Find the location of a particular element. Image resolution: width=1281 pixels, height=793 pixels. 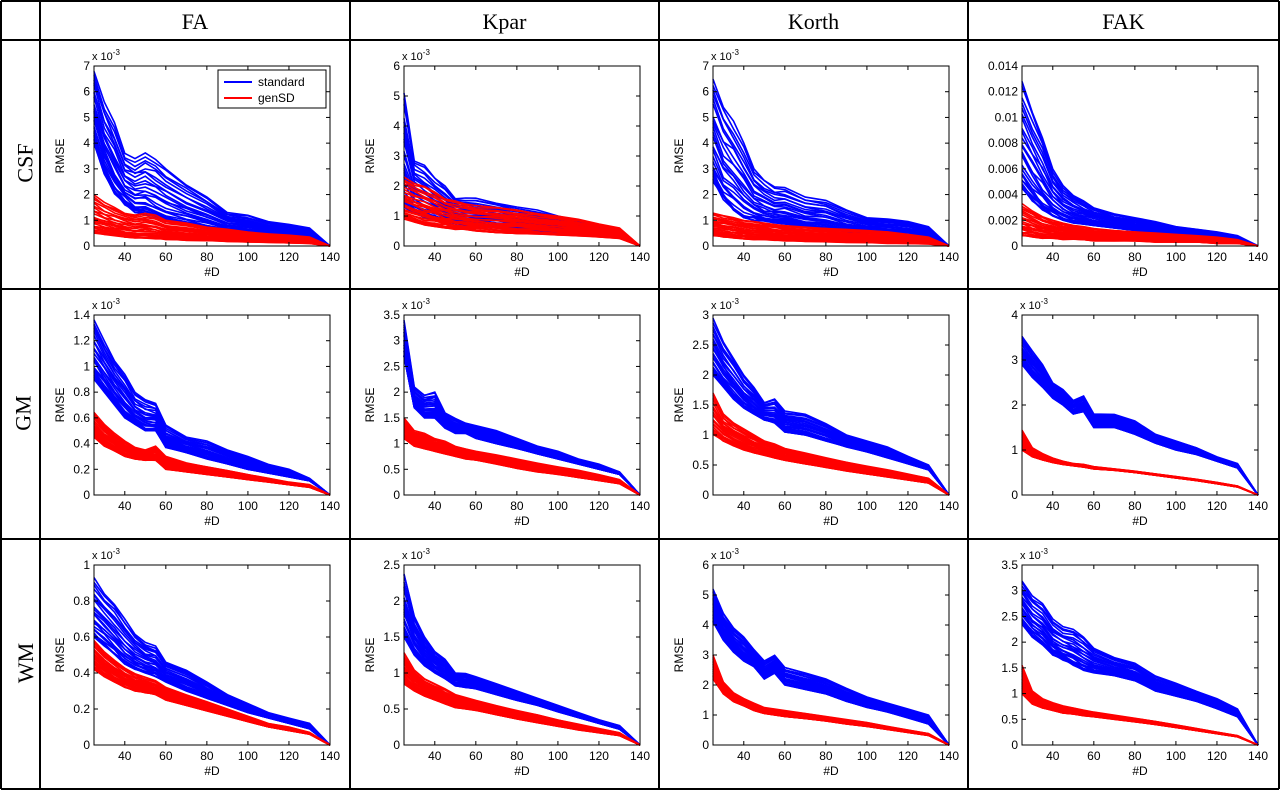

y-tick-label: 2.5 is located at coordinates (391, 565).